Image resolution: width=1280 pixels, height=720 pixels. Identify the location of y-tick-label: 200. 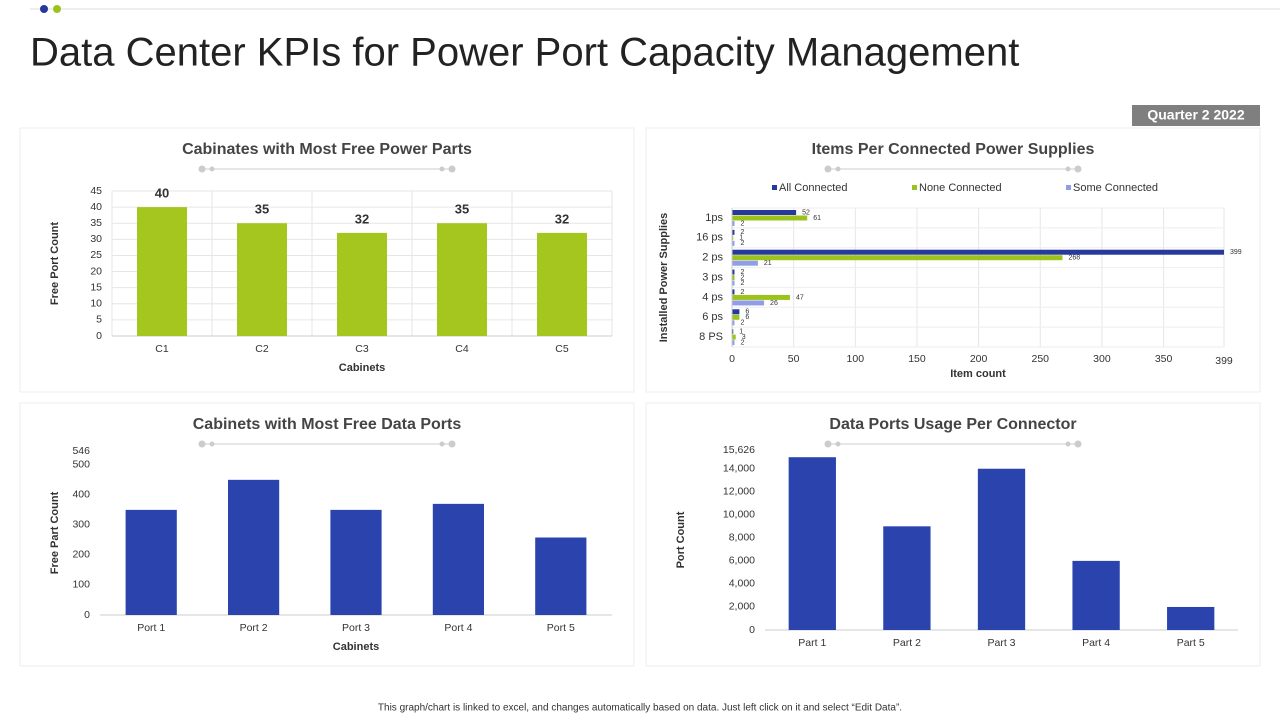
(81, 555).